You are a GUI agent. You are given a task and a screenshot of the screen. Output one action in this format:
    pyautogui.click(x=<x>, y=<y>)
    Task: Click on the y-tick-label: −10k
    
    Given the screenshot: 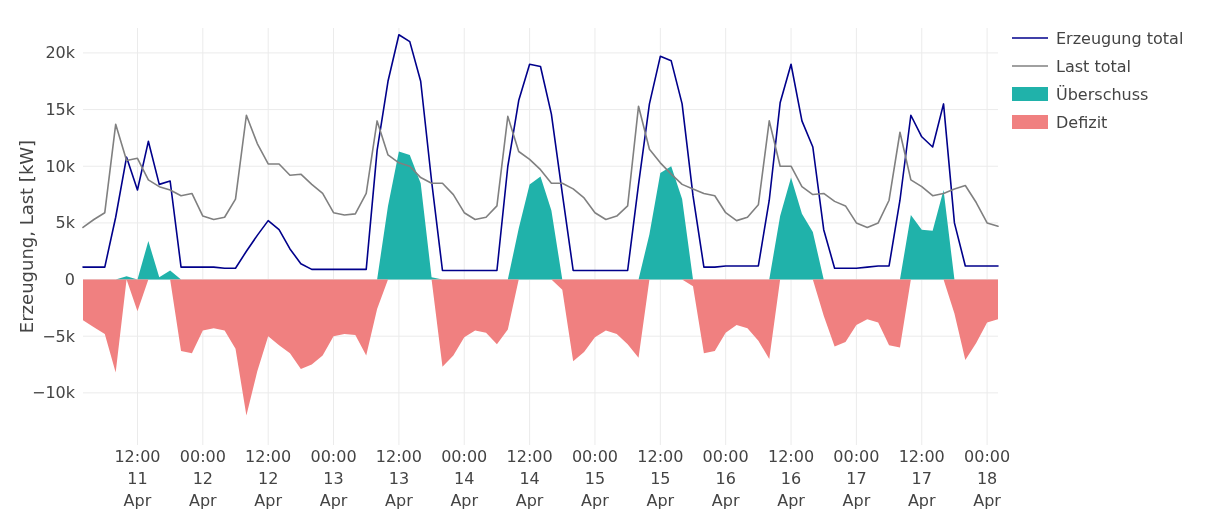 What is the action you would take?
    pyautogui.click(x=53, y=393)
    